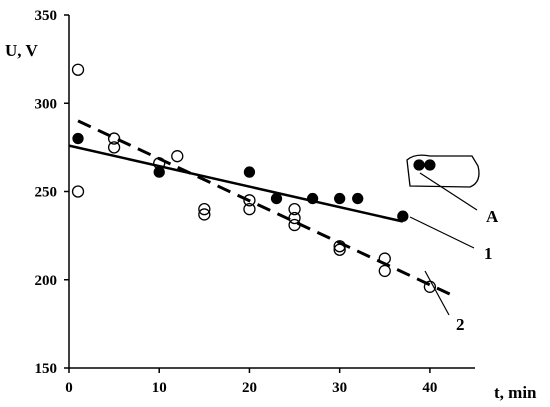 The height and width of the screenshot is (407, 550). Describe the element at coordinates (492, 216) in the screenshot. I see `annotation-label: A` at that location.